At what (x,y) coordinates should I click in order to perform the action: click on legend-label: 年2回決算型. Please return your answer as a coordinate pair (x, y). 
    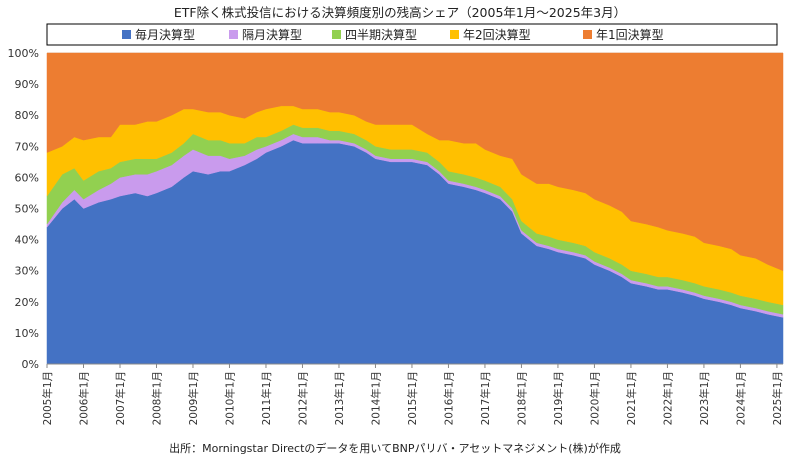
    Looking at the image, I should click on (497, 34).